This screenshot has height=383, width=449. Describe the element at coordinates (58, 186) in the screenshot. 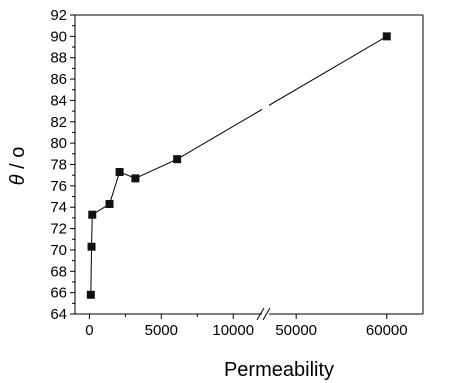

I see `y-tick-label: 76` at that location.